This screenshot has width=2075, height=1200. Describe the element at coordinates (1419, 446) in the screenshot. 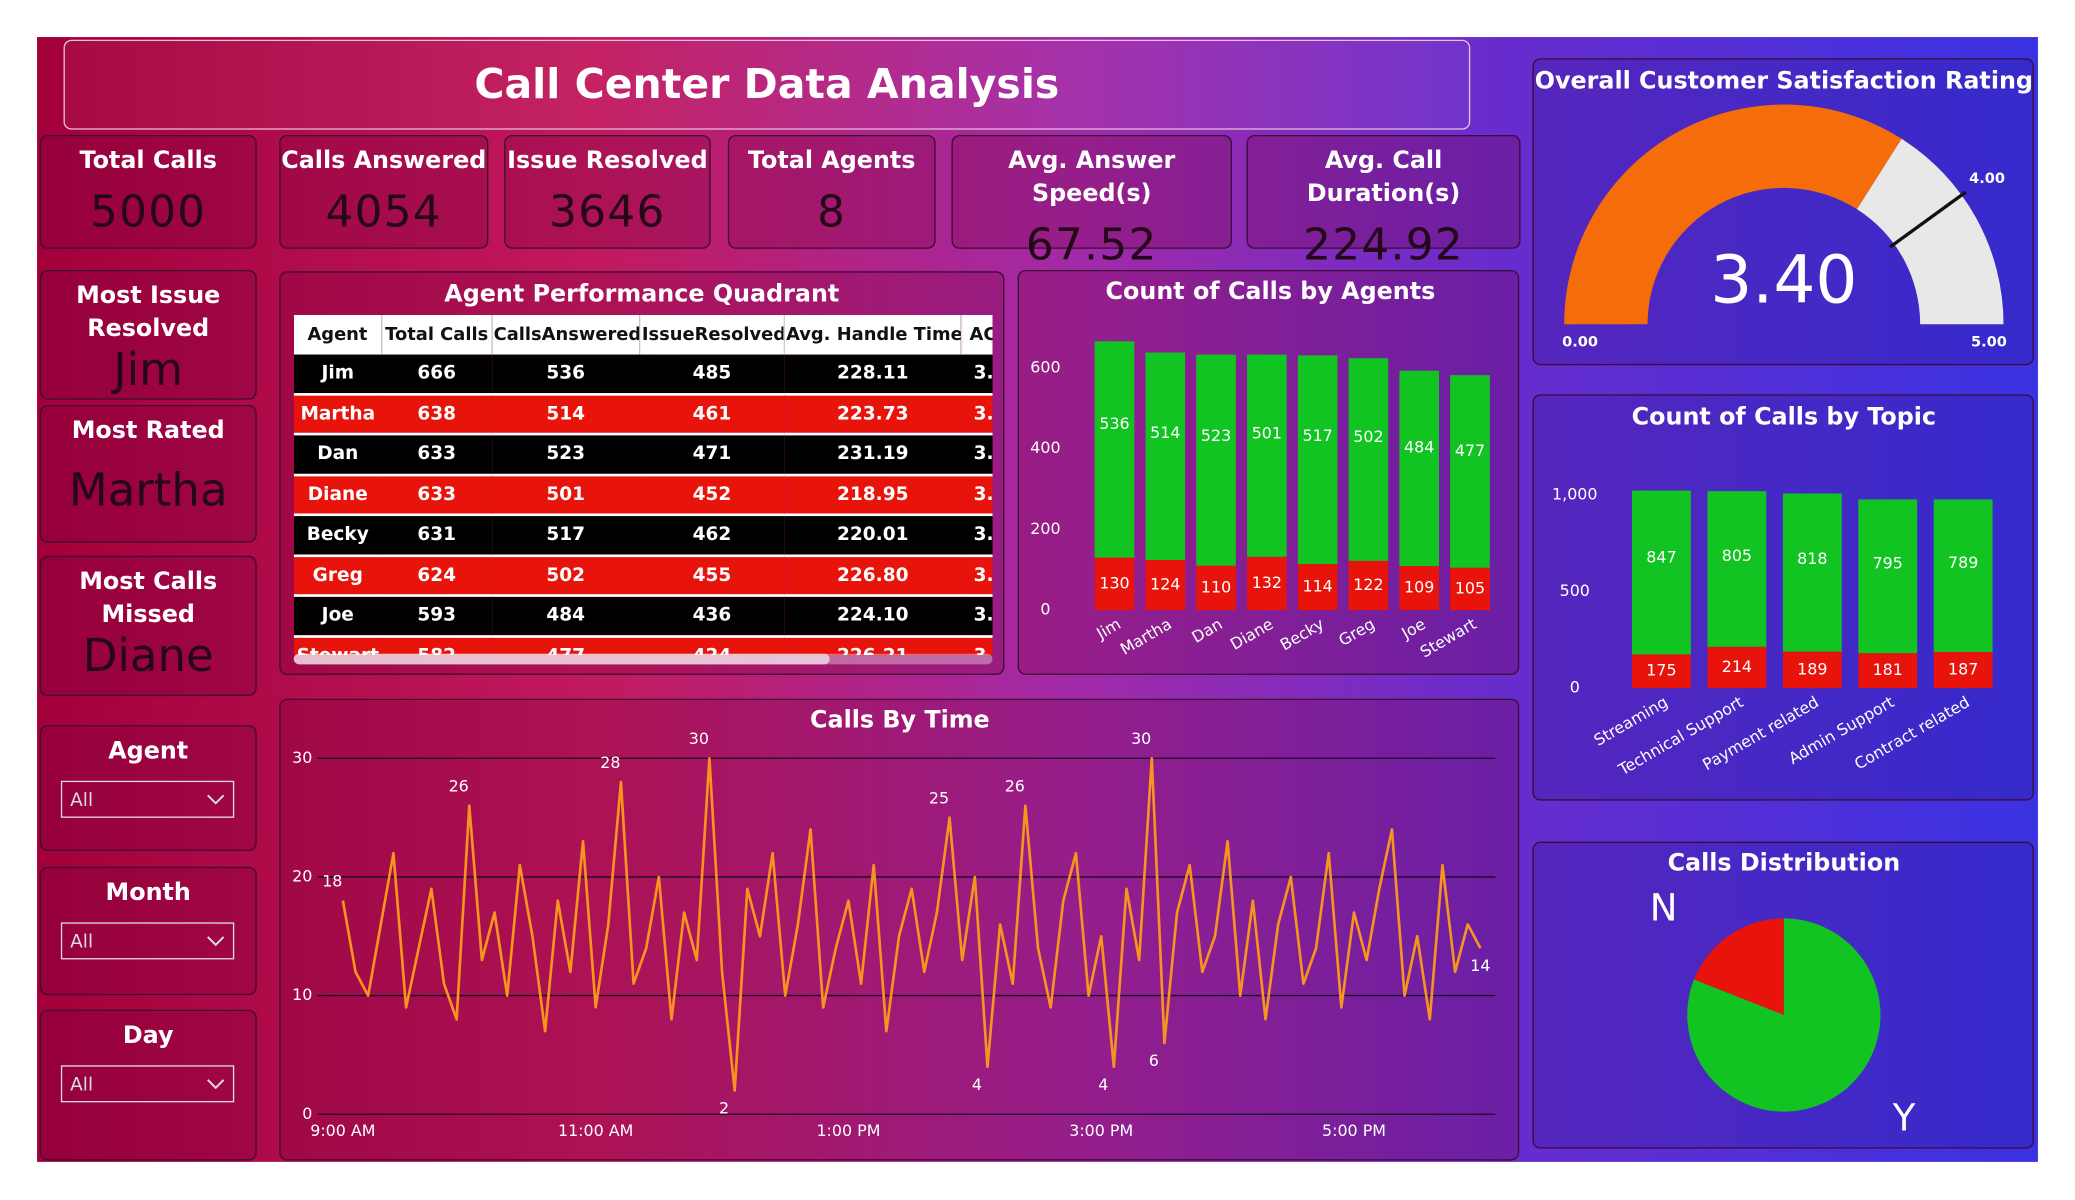

I see `bar-value-label: 484` at that location.